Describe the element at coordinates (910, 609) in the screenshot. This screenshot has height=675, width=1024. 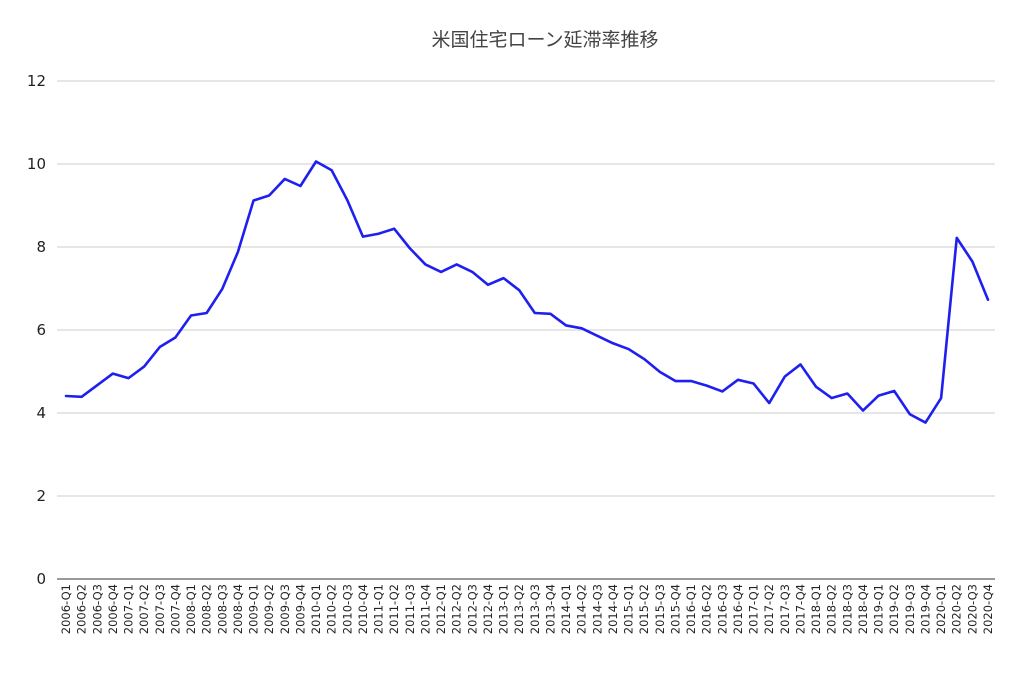
I see `x-tick-label: 2019-Q3` at that location.